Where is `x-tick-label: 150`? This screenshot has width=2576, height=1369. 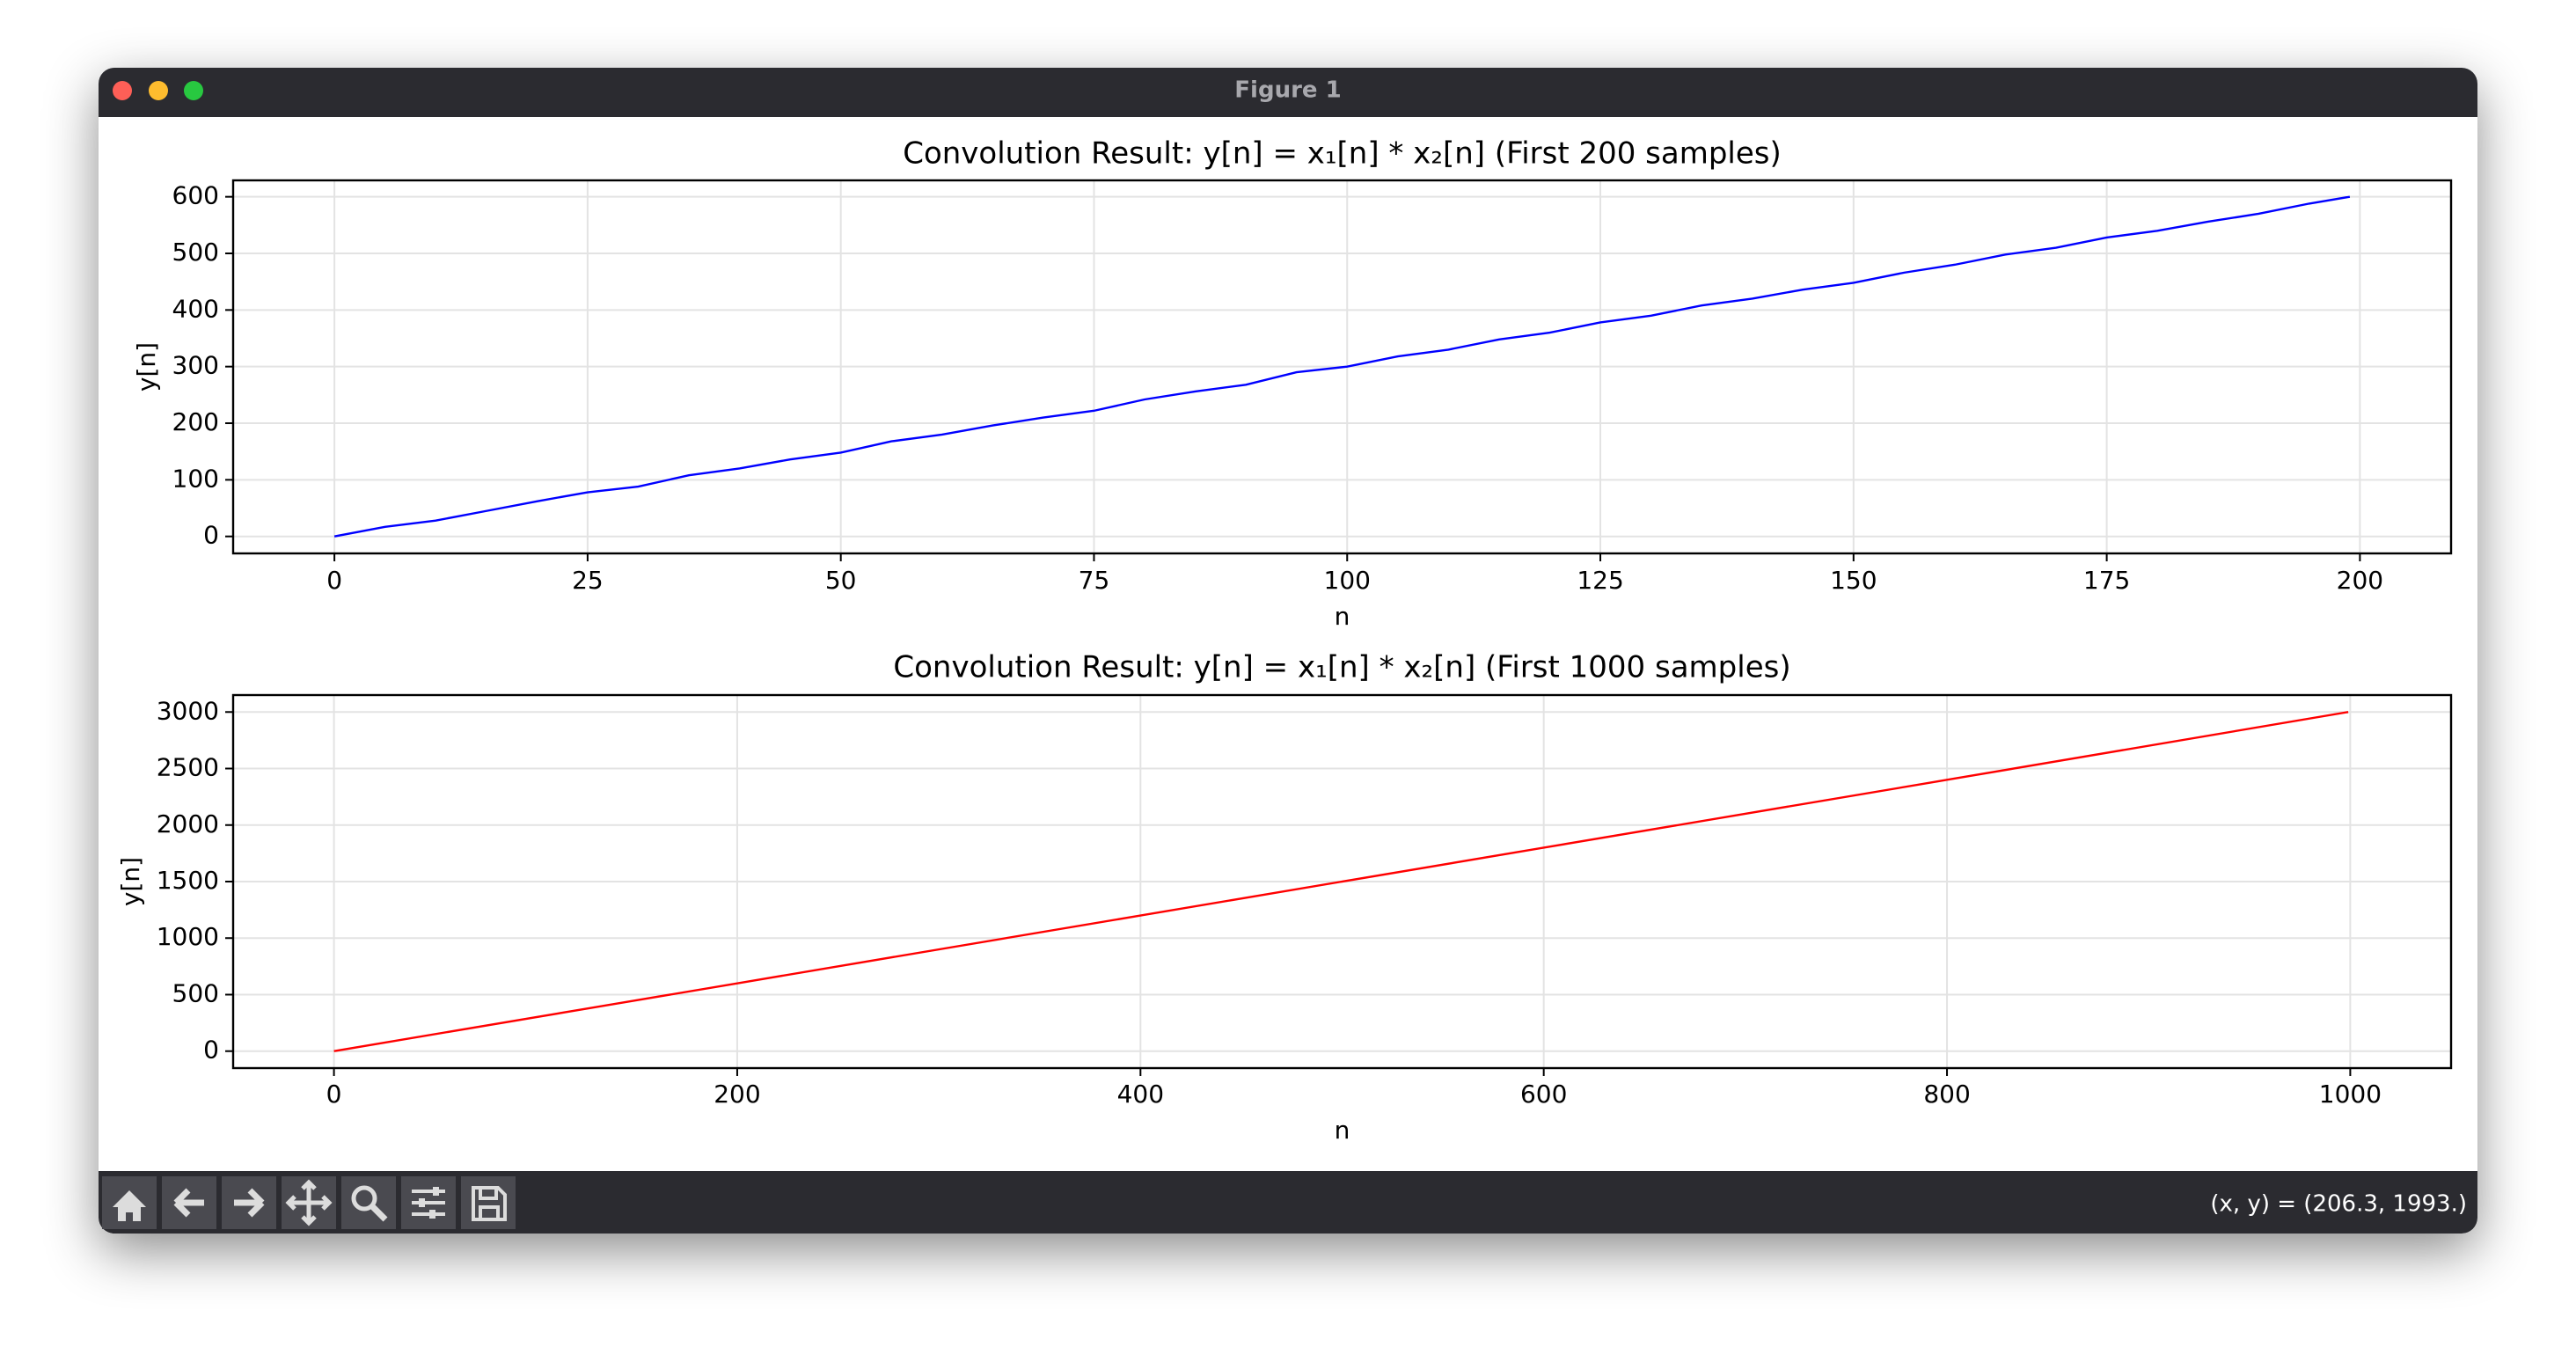 x-tick-label: 150 is located at coordinates (1853, 580).